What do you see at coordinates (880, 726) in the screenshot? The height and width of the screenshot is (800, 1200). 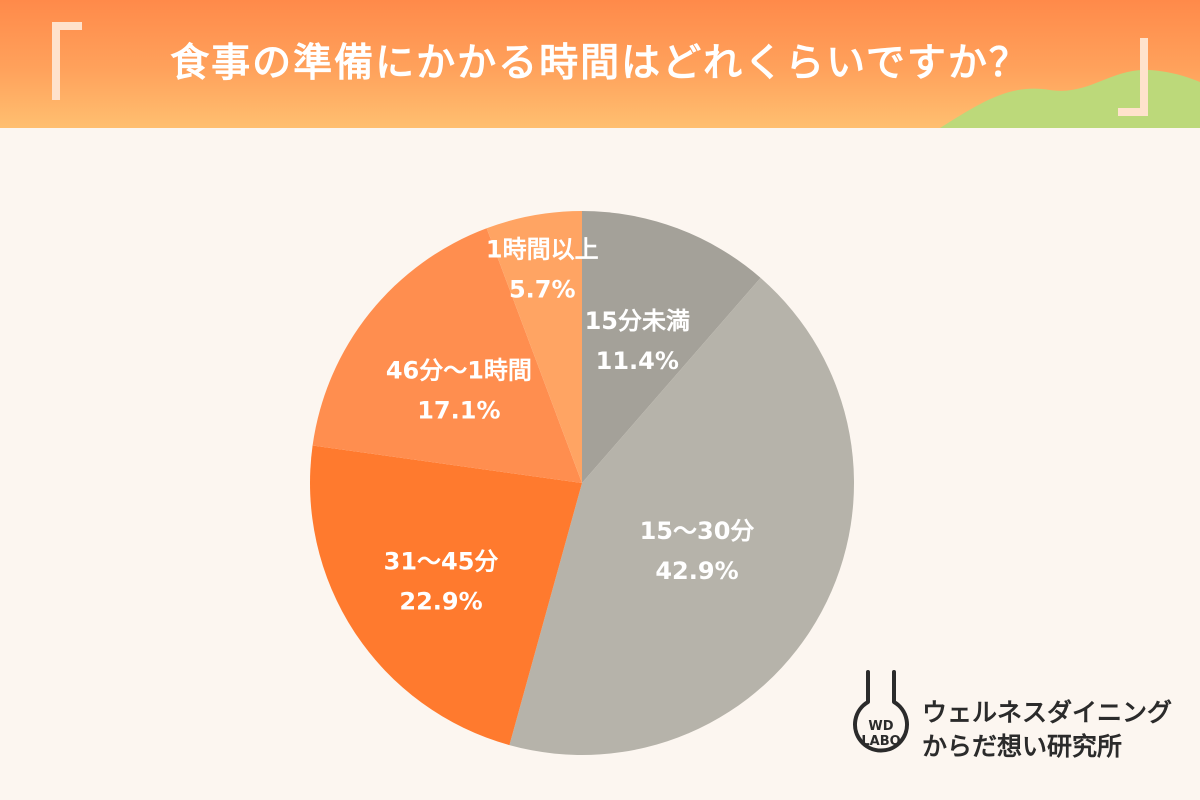 I see `logo-mark-line1: WD` at bounding box center [880, 726].